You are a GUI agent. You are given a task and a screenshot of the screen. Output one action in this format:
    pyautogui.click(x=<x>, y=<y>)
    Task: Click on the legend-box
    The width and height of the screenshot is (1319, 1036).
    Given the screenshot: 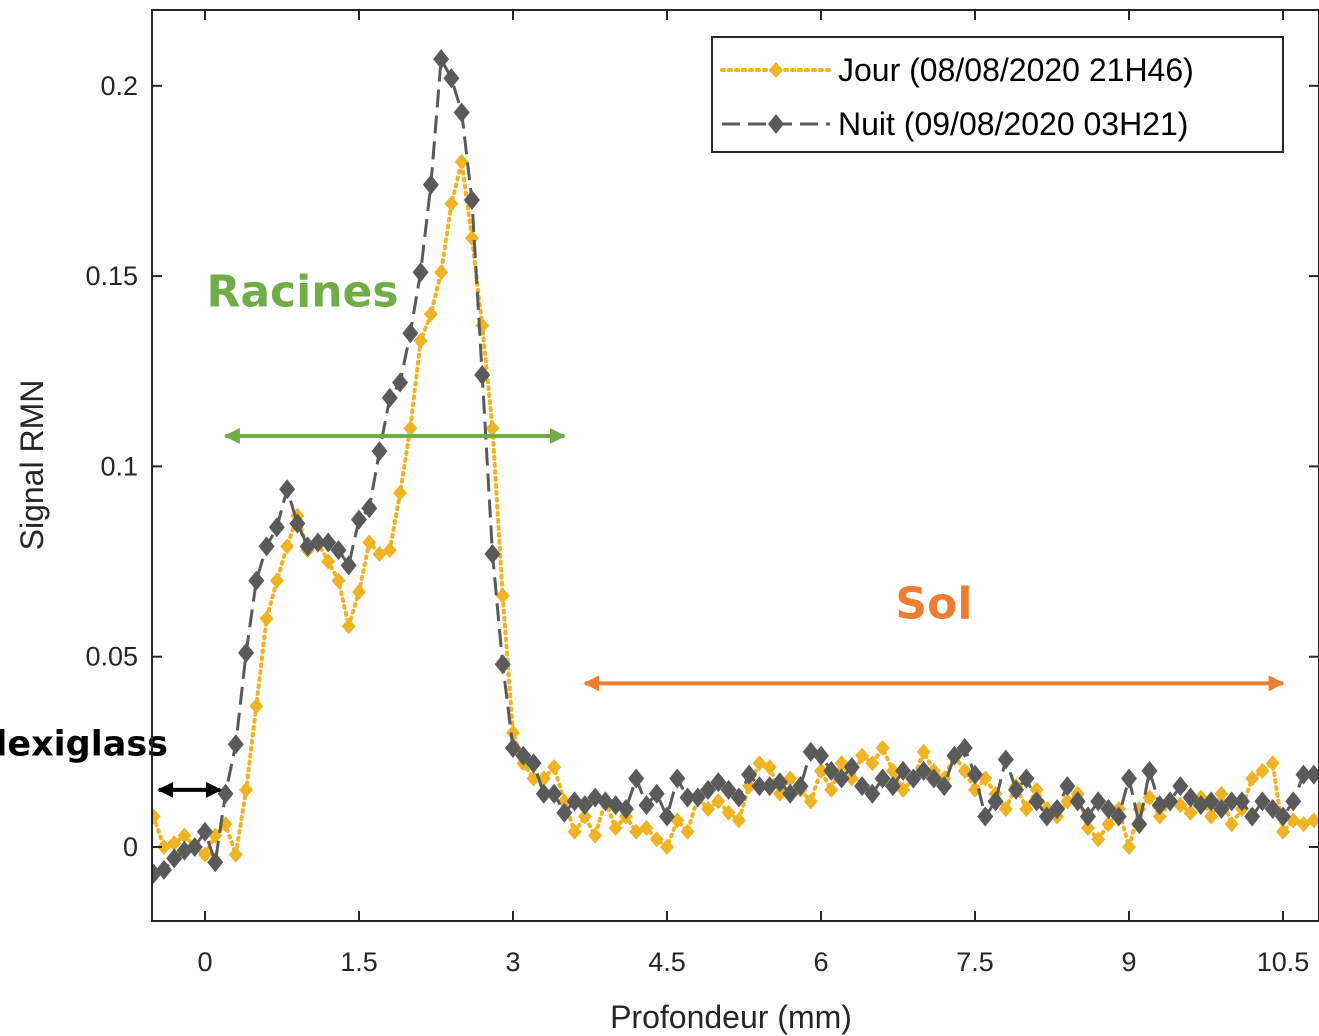 What is the action you would take?
    pyautogui.click(x=997, y=94)
    